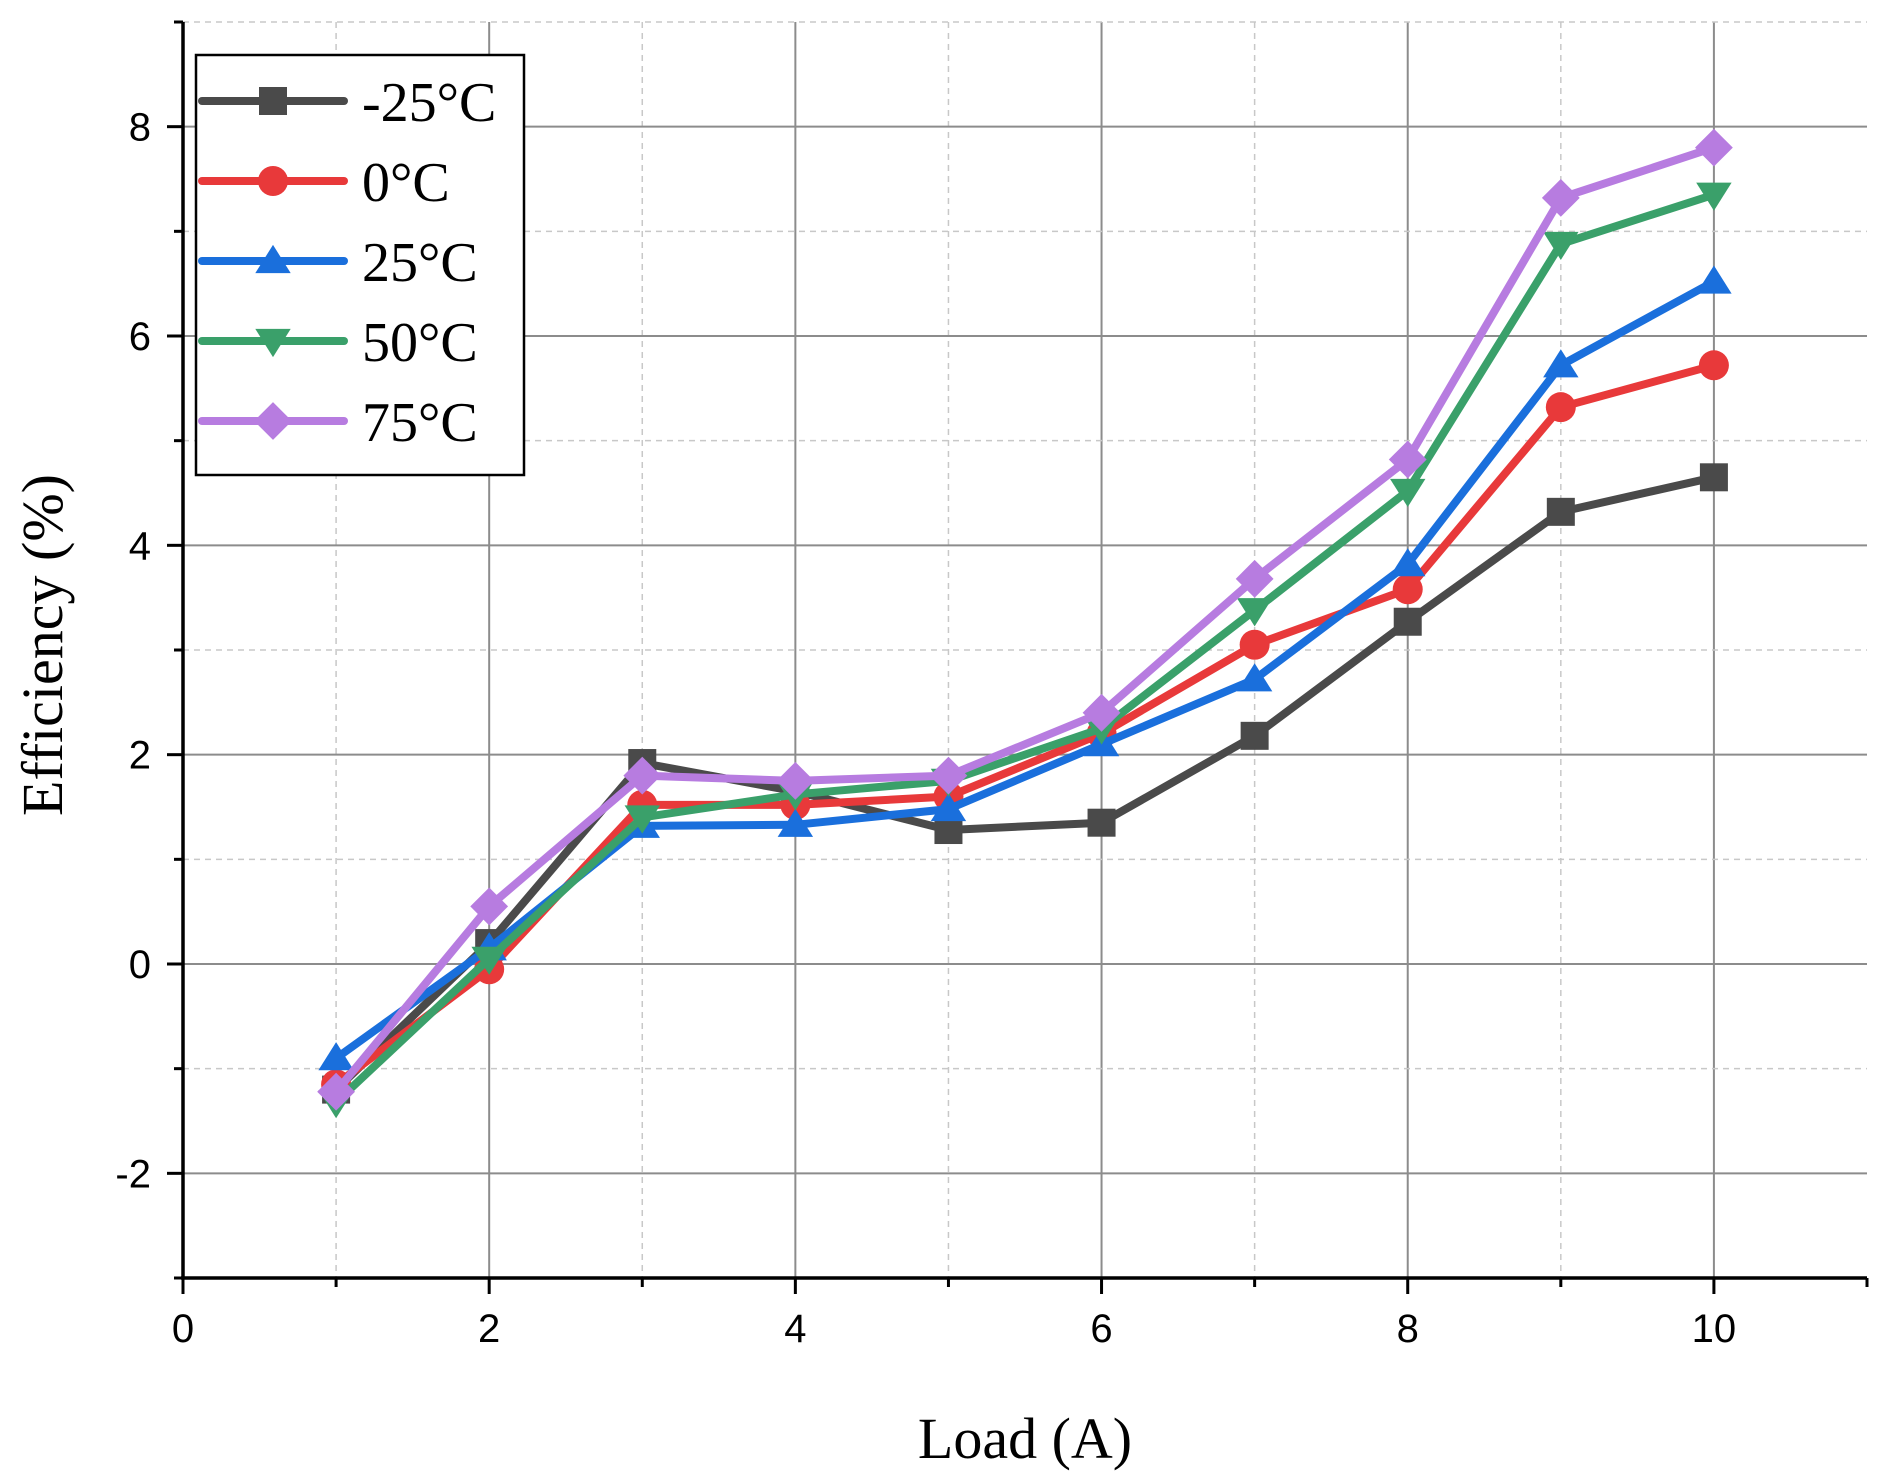 Image resolution: width=1893 pixels, height=1482 pixels. What do you see at coordinates (420, 263) in the screenshot?
I see `legend-label: 25°C` at bounding box center [420, 263].